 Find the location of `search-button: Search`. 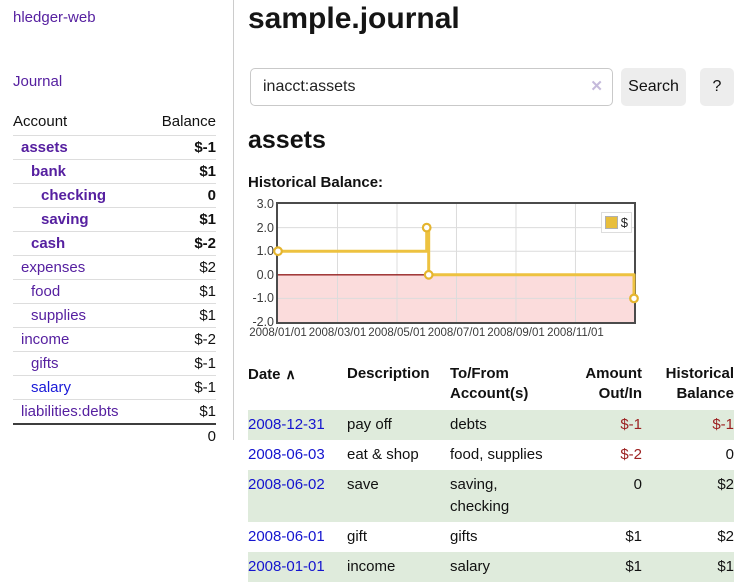

search-button: Search is located at coordinates (653, 87).